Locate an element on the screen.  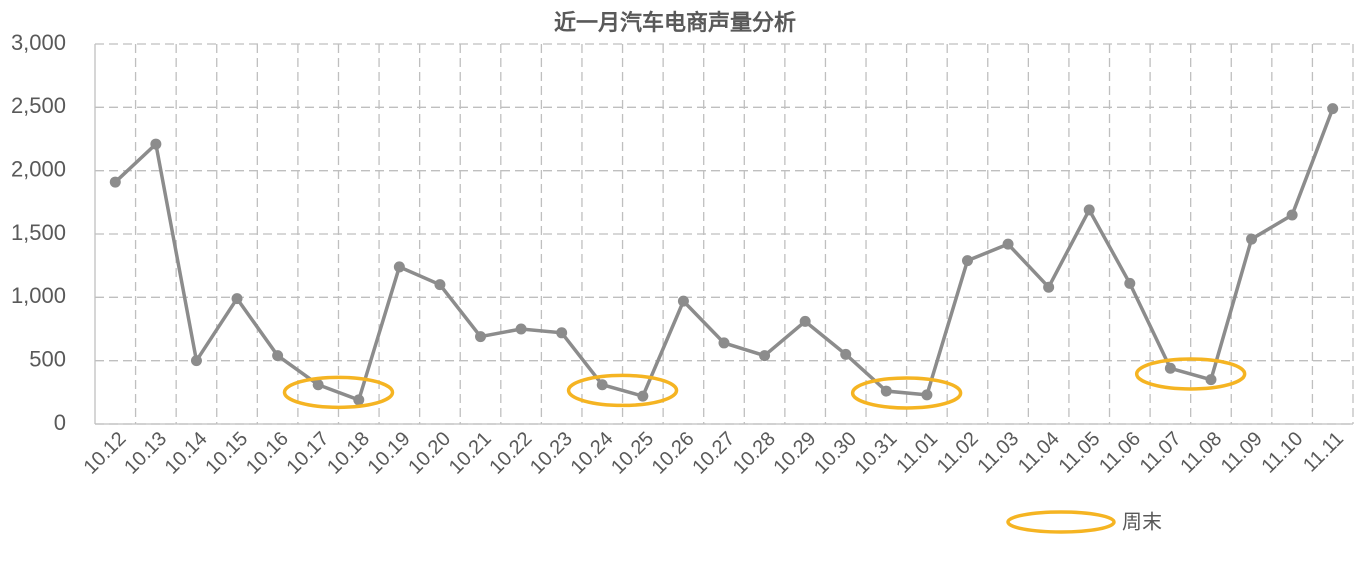
x-tick-label: 11.08 is located at coordinates (1201, 453).